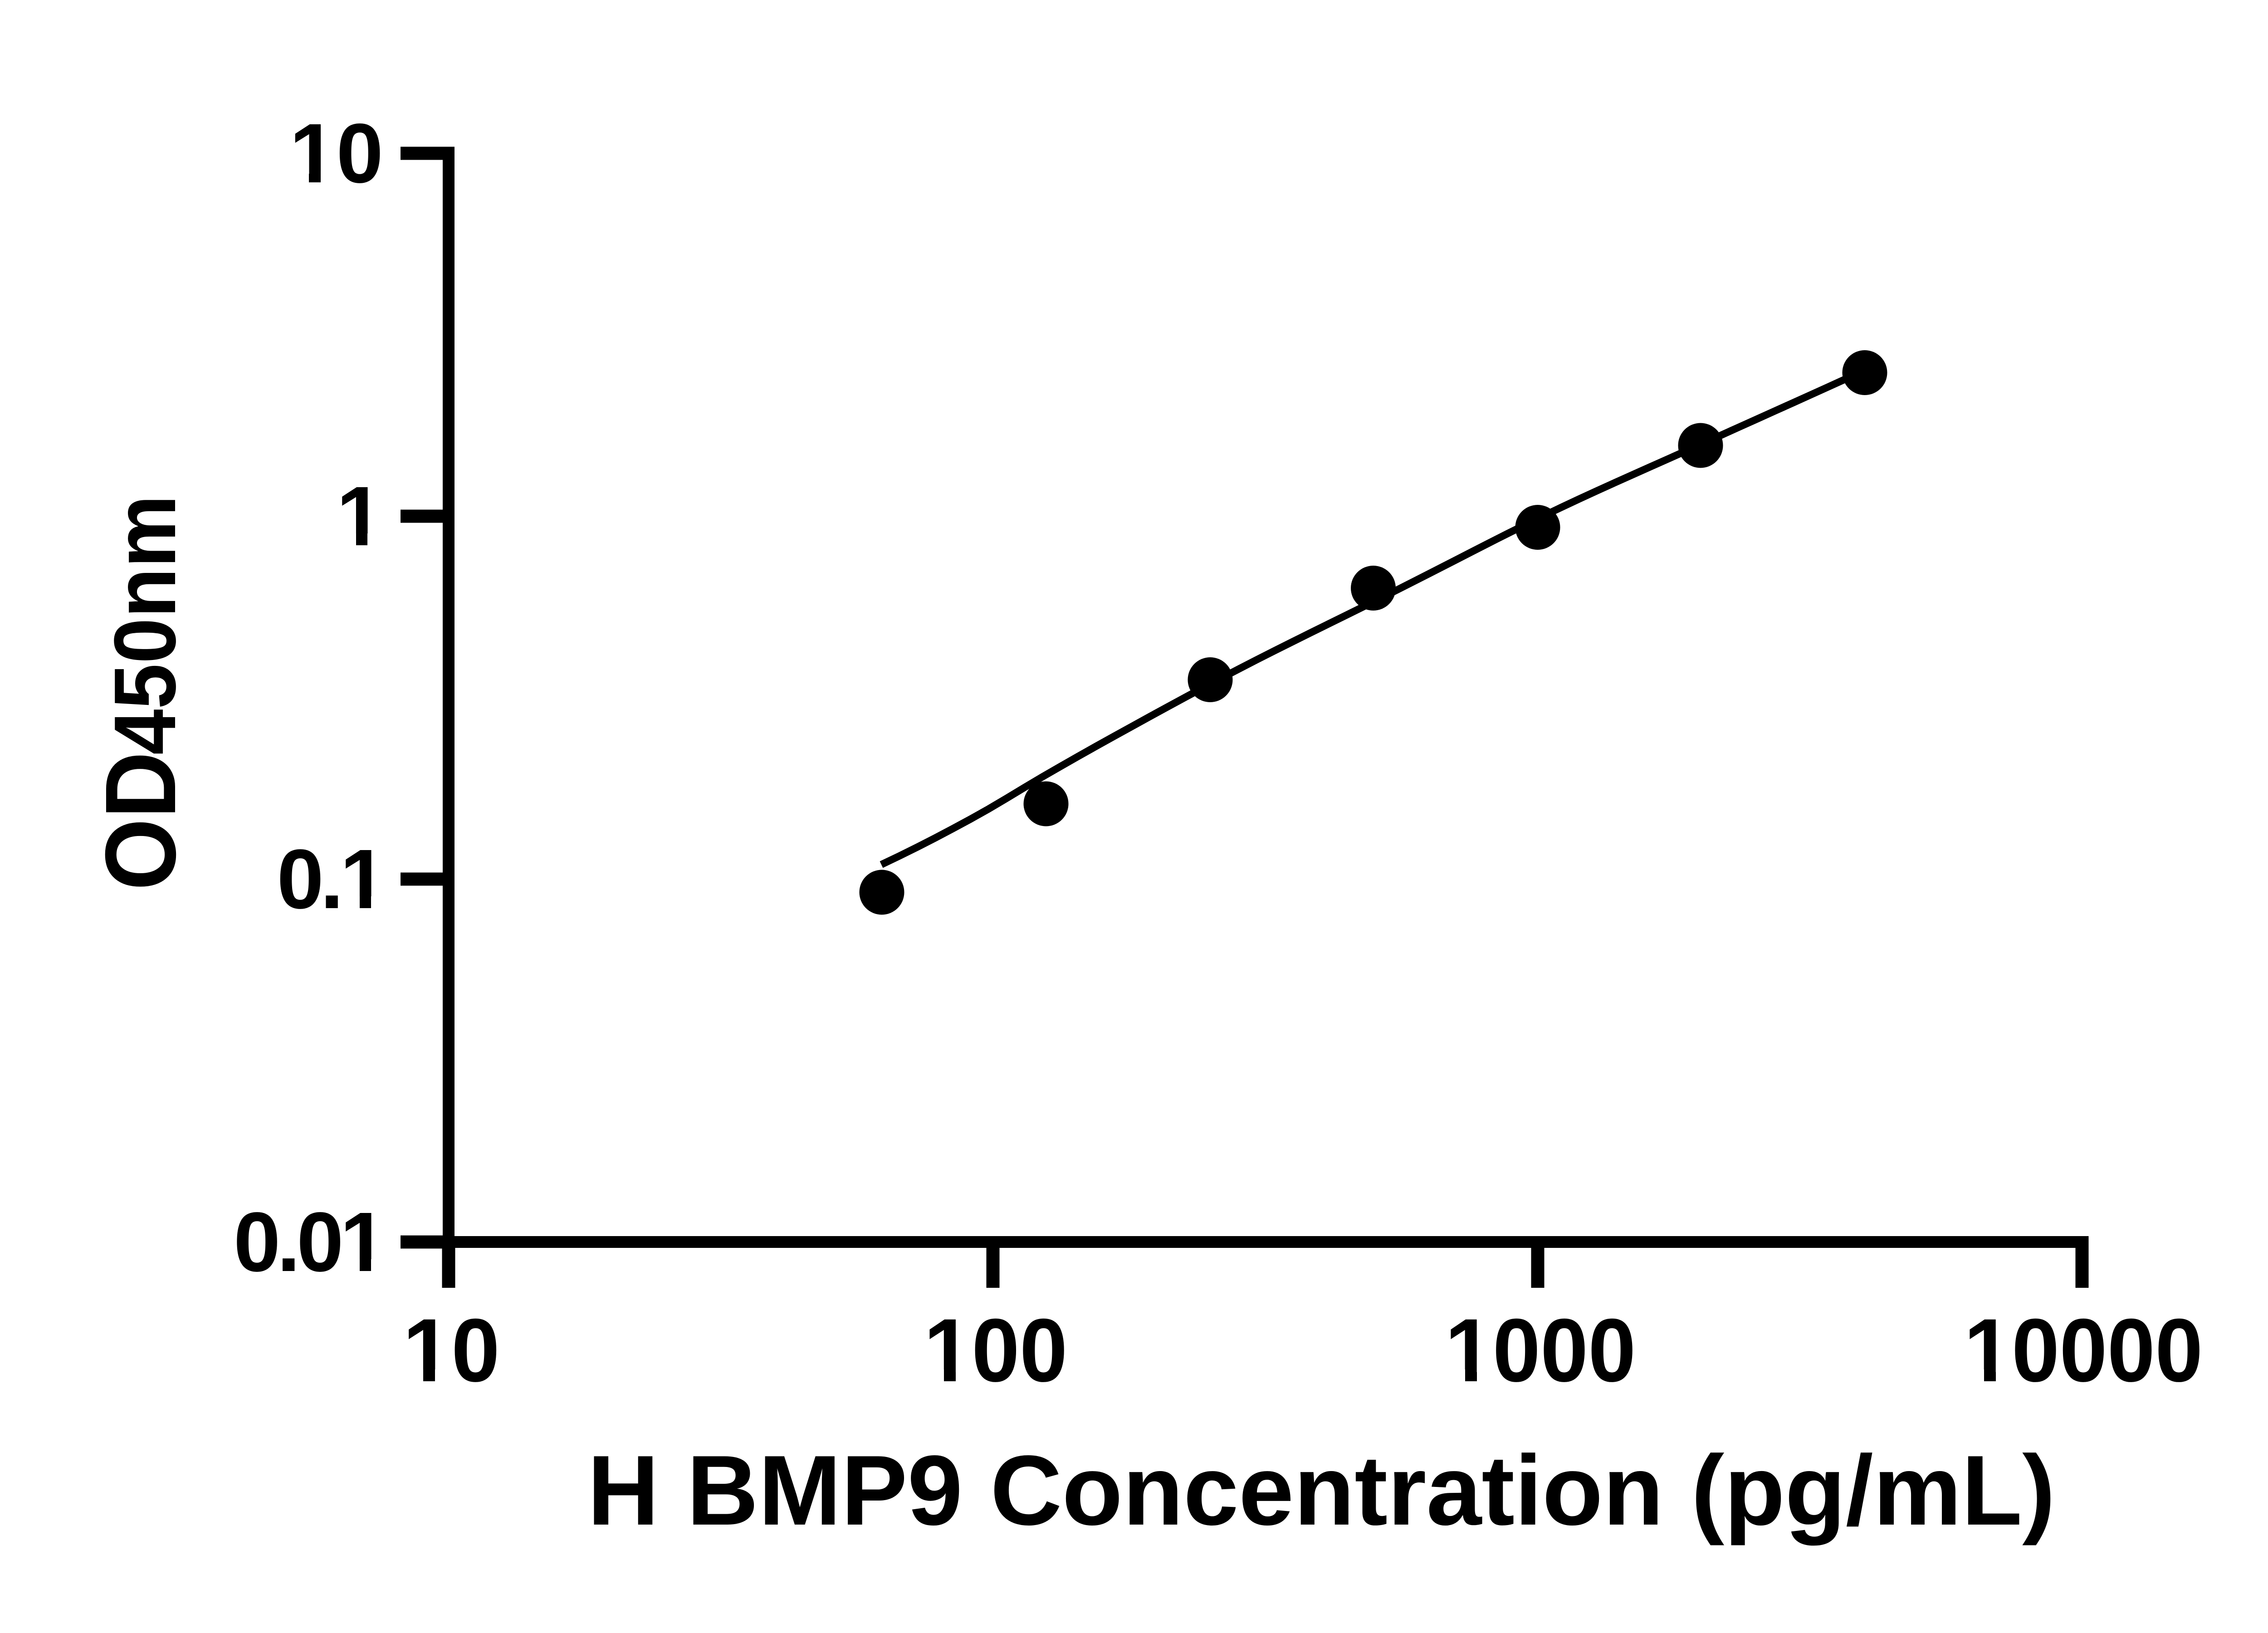  I want to click on svg-text: 0.1, so click(331, 879).